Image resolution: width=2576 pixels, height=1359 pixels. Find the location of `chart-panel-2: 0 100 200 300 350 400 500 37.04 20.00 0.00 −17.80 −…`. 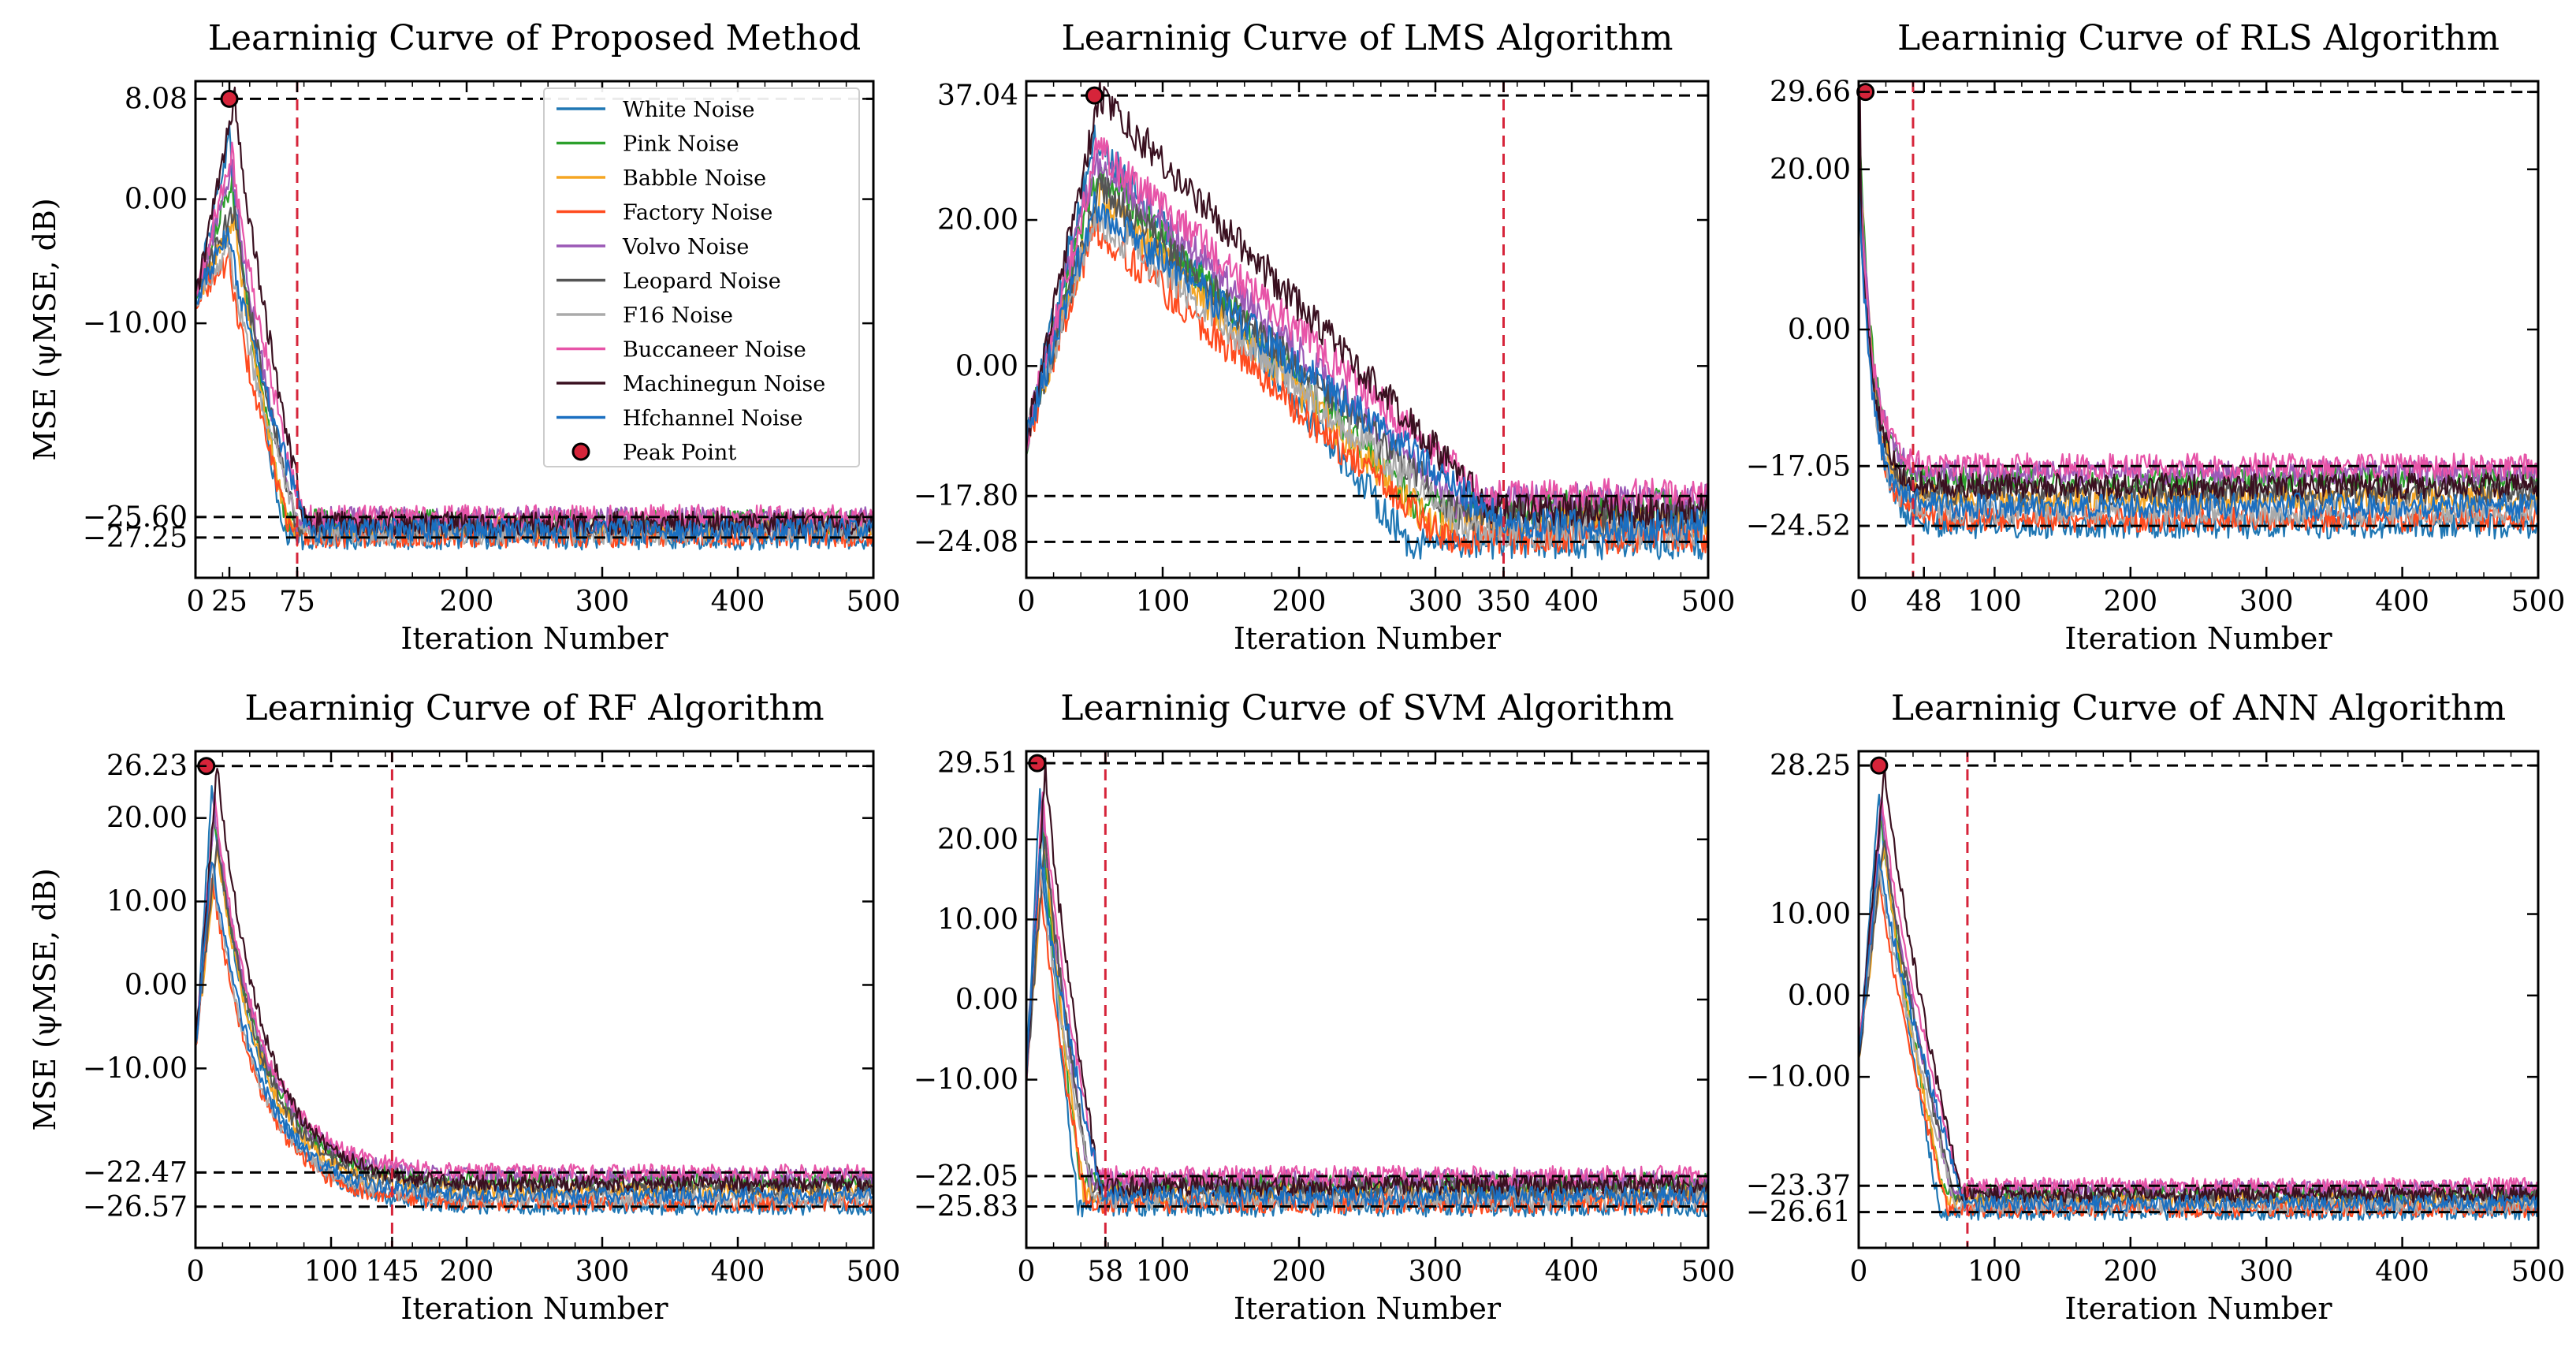

chart-panel-2: 0 100 200 300 350 400 500 37.04 20.00 0.00 −17.80 −… is located at coordinates (1325, 337).